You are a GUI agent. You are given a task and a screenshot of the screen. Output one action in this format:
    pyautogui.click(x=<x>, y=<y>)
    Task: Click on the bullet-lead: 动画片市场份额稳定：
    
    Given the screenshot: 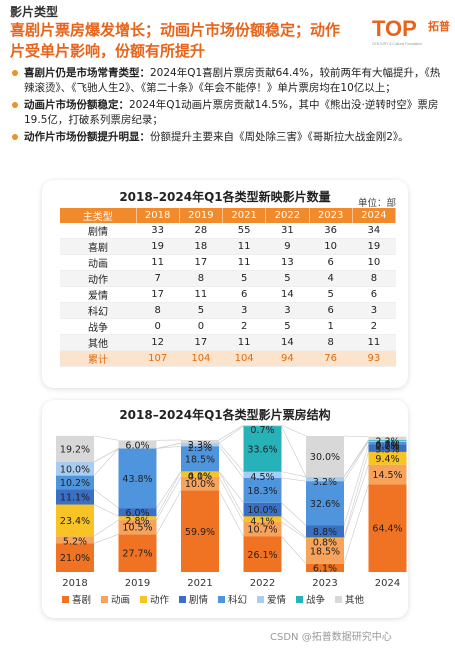 What is the action you would take?
    pyautogui.click(x=76, y=105)
    